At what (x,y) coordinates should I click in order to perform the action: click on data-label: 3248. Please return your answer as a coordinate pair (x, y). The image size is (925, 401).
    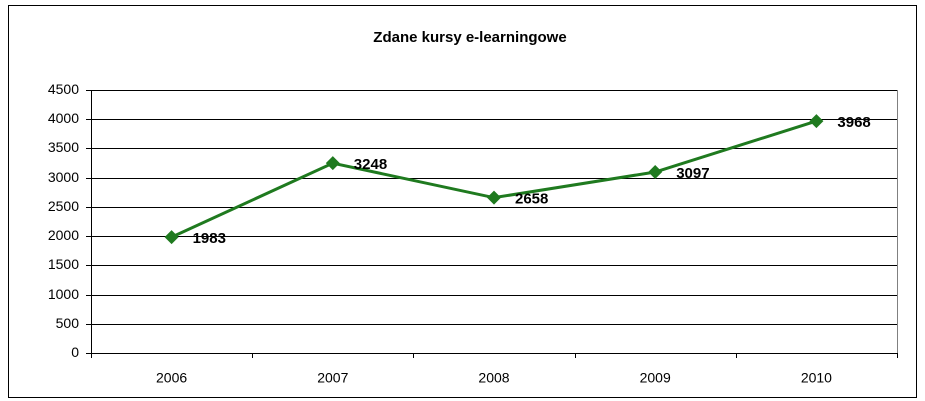
    Looking at the image, I should click on (370, 164).